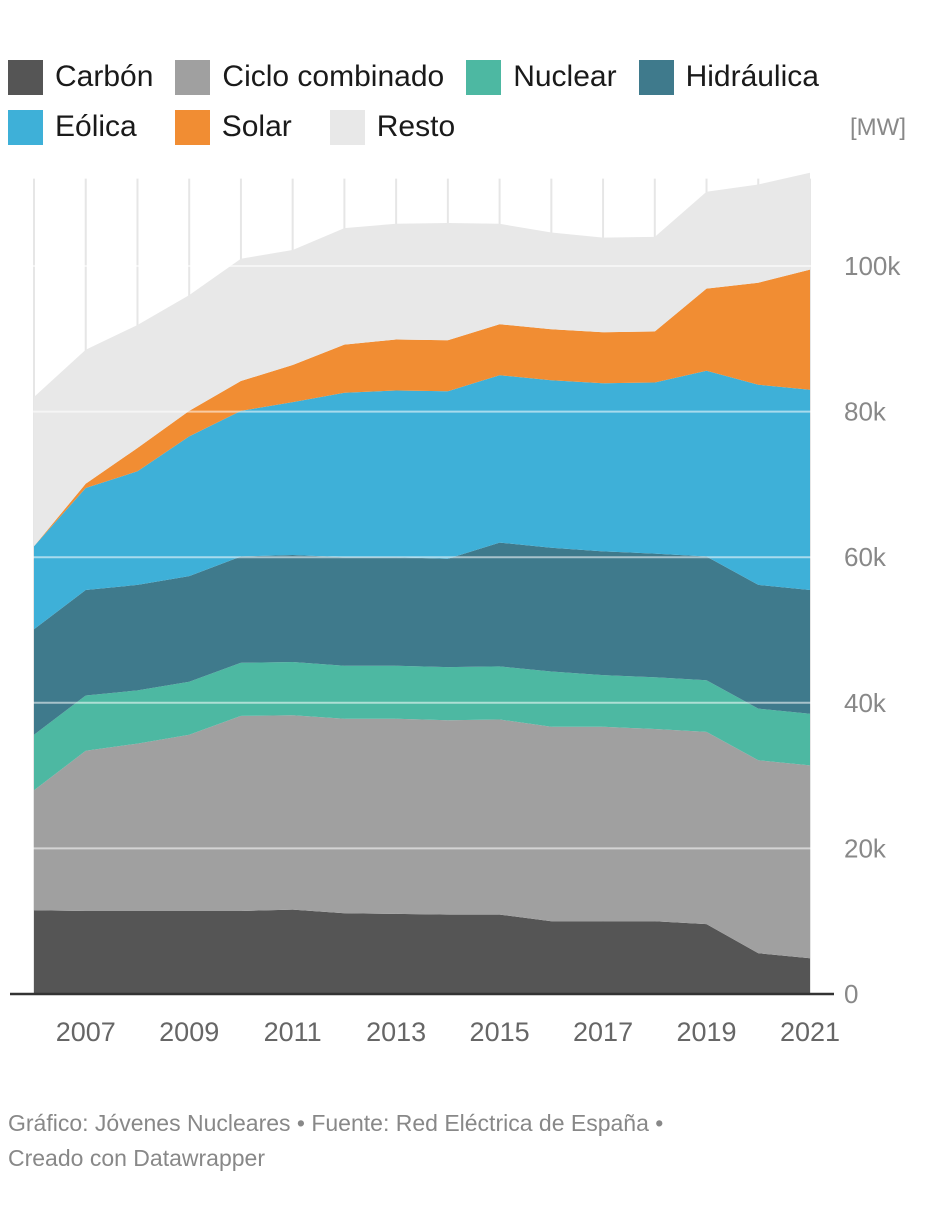  Describe the element at coordinates (656, 77) in the screenshot. I see `legend-swatch-hidraulica` at that location.